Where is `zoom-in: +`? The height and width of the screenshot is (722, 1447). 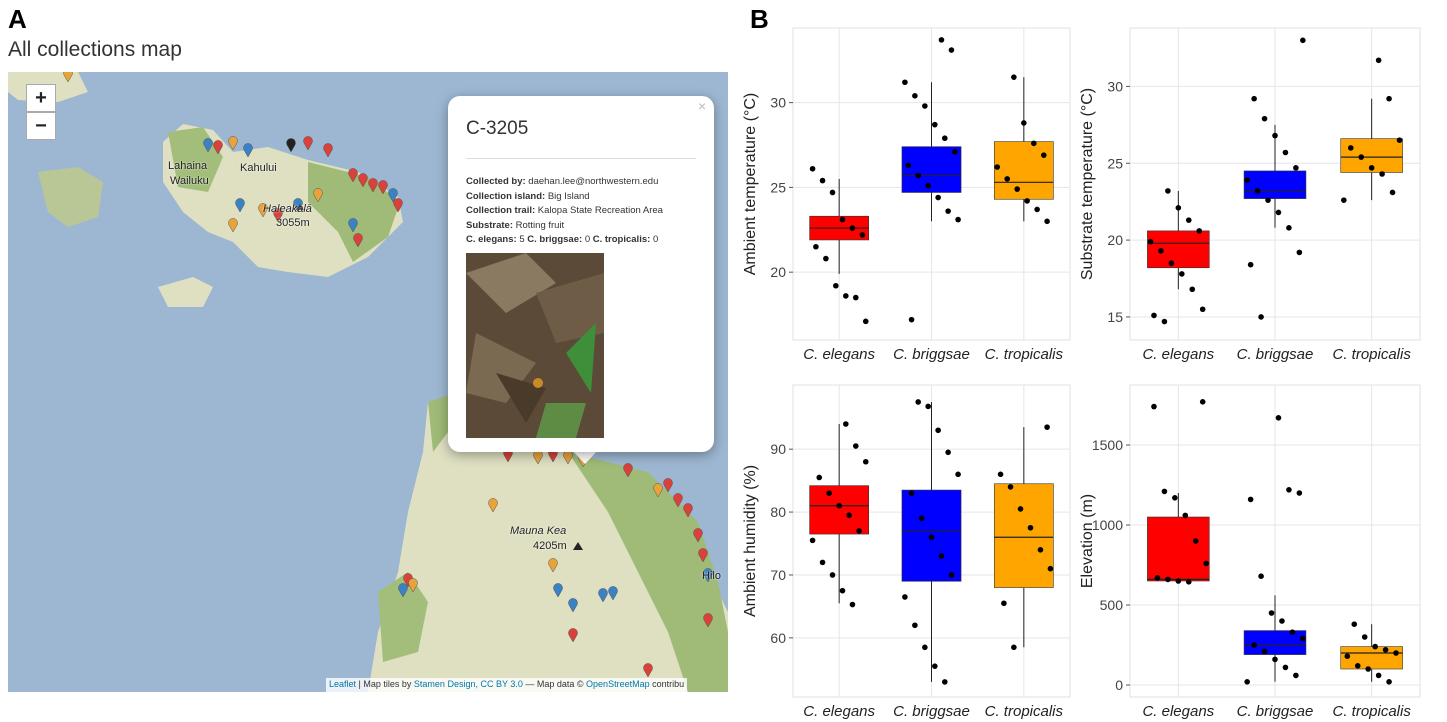 zoom-in: + is located at coordinates (41, 98).